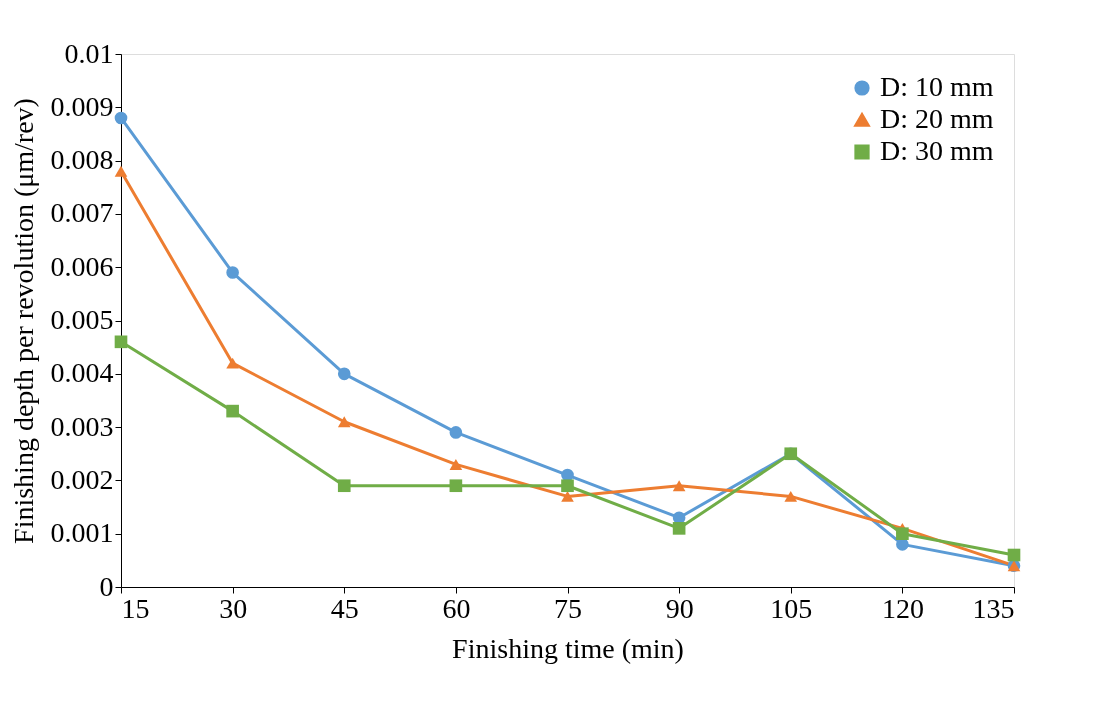 Image resolution: width=1120 pixels, height=702 pixels. Describe the element at coordinates (233, 608) in the screenshot. I see `x-tick-label: 30` at that location.